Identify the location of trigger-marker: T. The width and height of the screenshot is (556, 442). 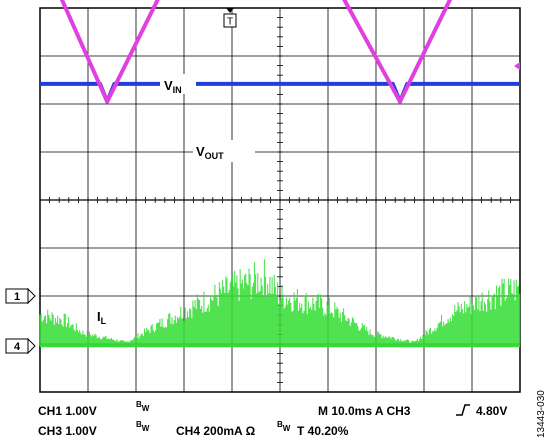
(230, 18).